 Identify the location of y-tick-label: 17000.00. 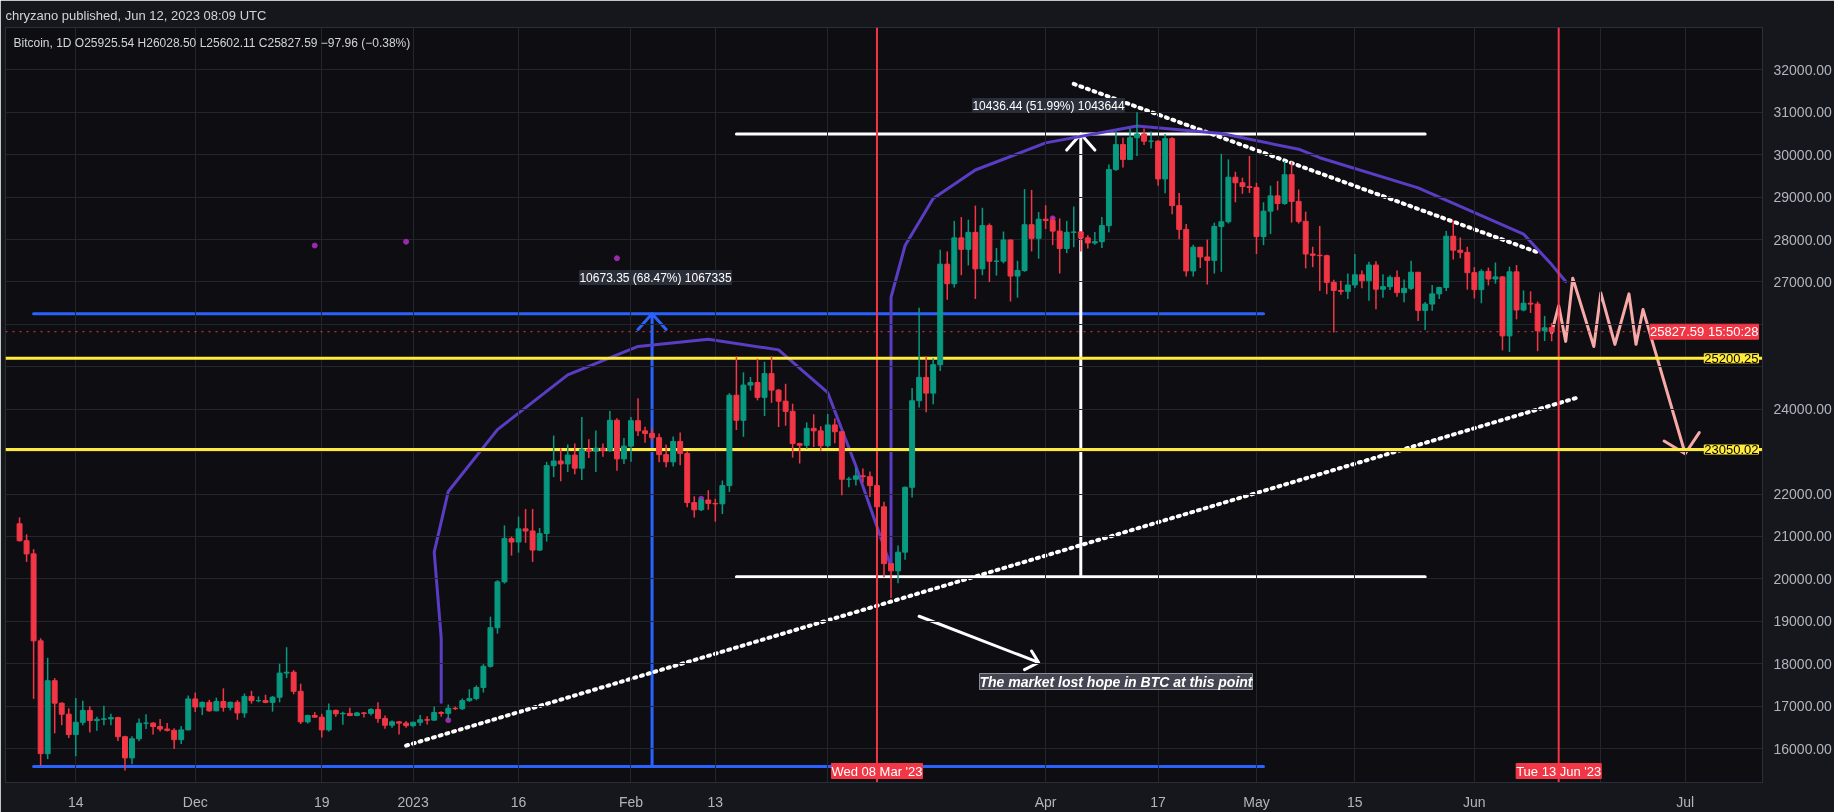
(1803, 706).